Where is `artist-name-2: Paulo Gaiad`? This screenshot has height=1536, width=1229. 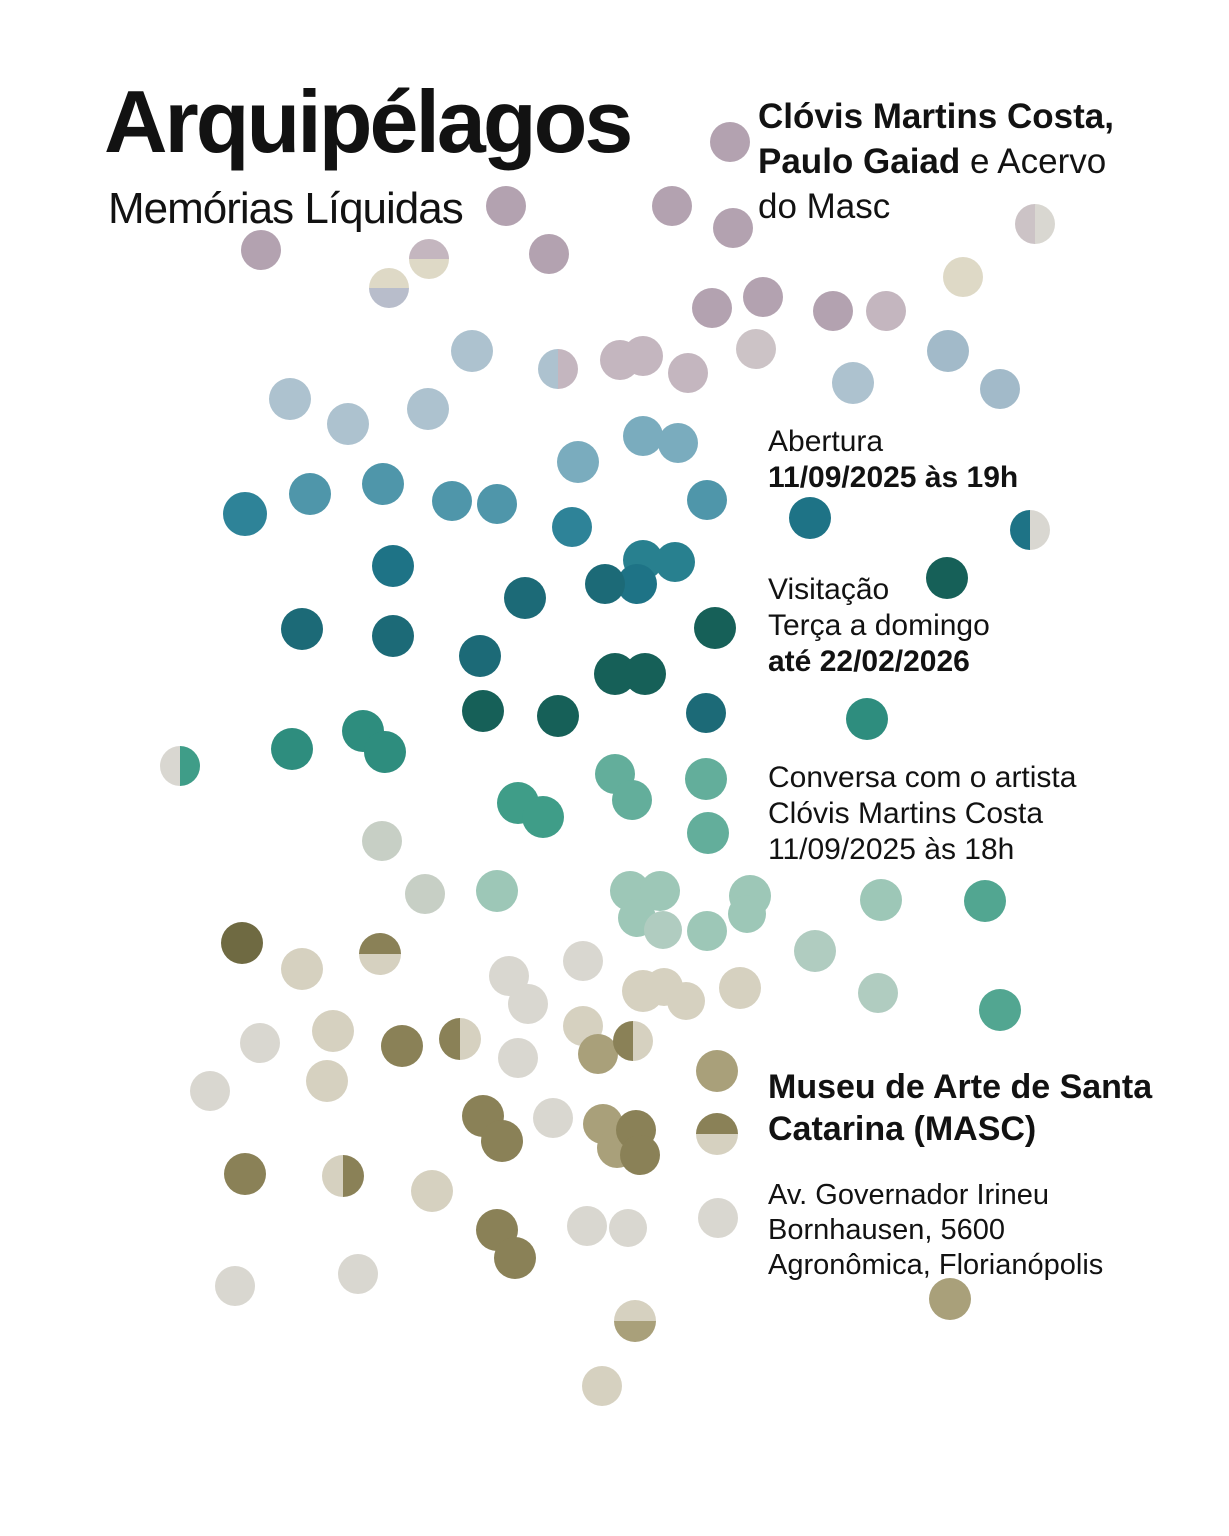
artist-name-2: Paulo Gaiad is located at coordinates (859, 161).